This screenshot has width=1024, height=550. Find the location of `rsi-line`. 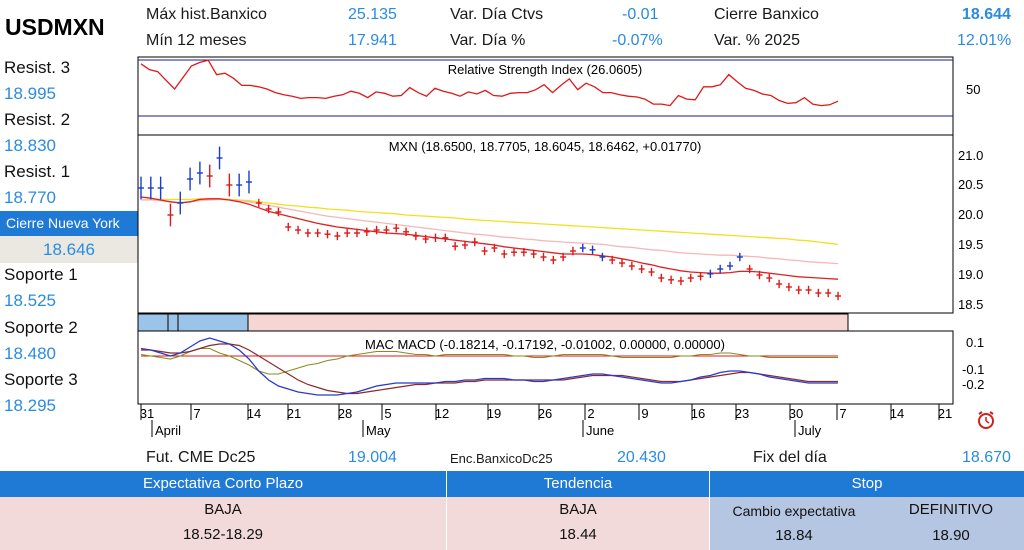

rsi-line is located at coordinates (489, 83).